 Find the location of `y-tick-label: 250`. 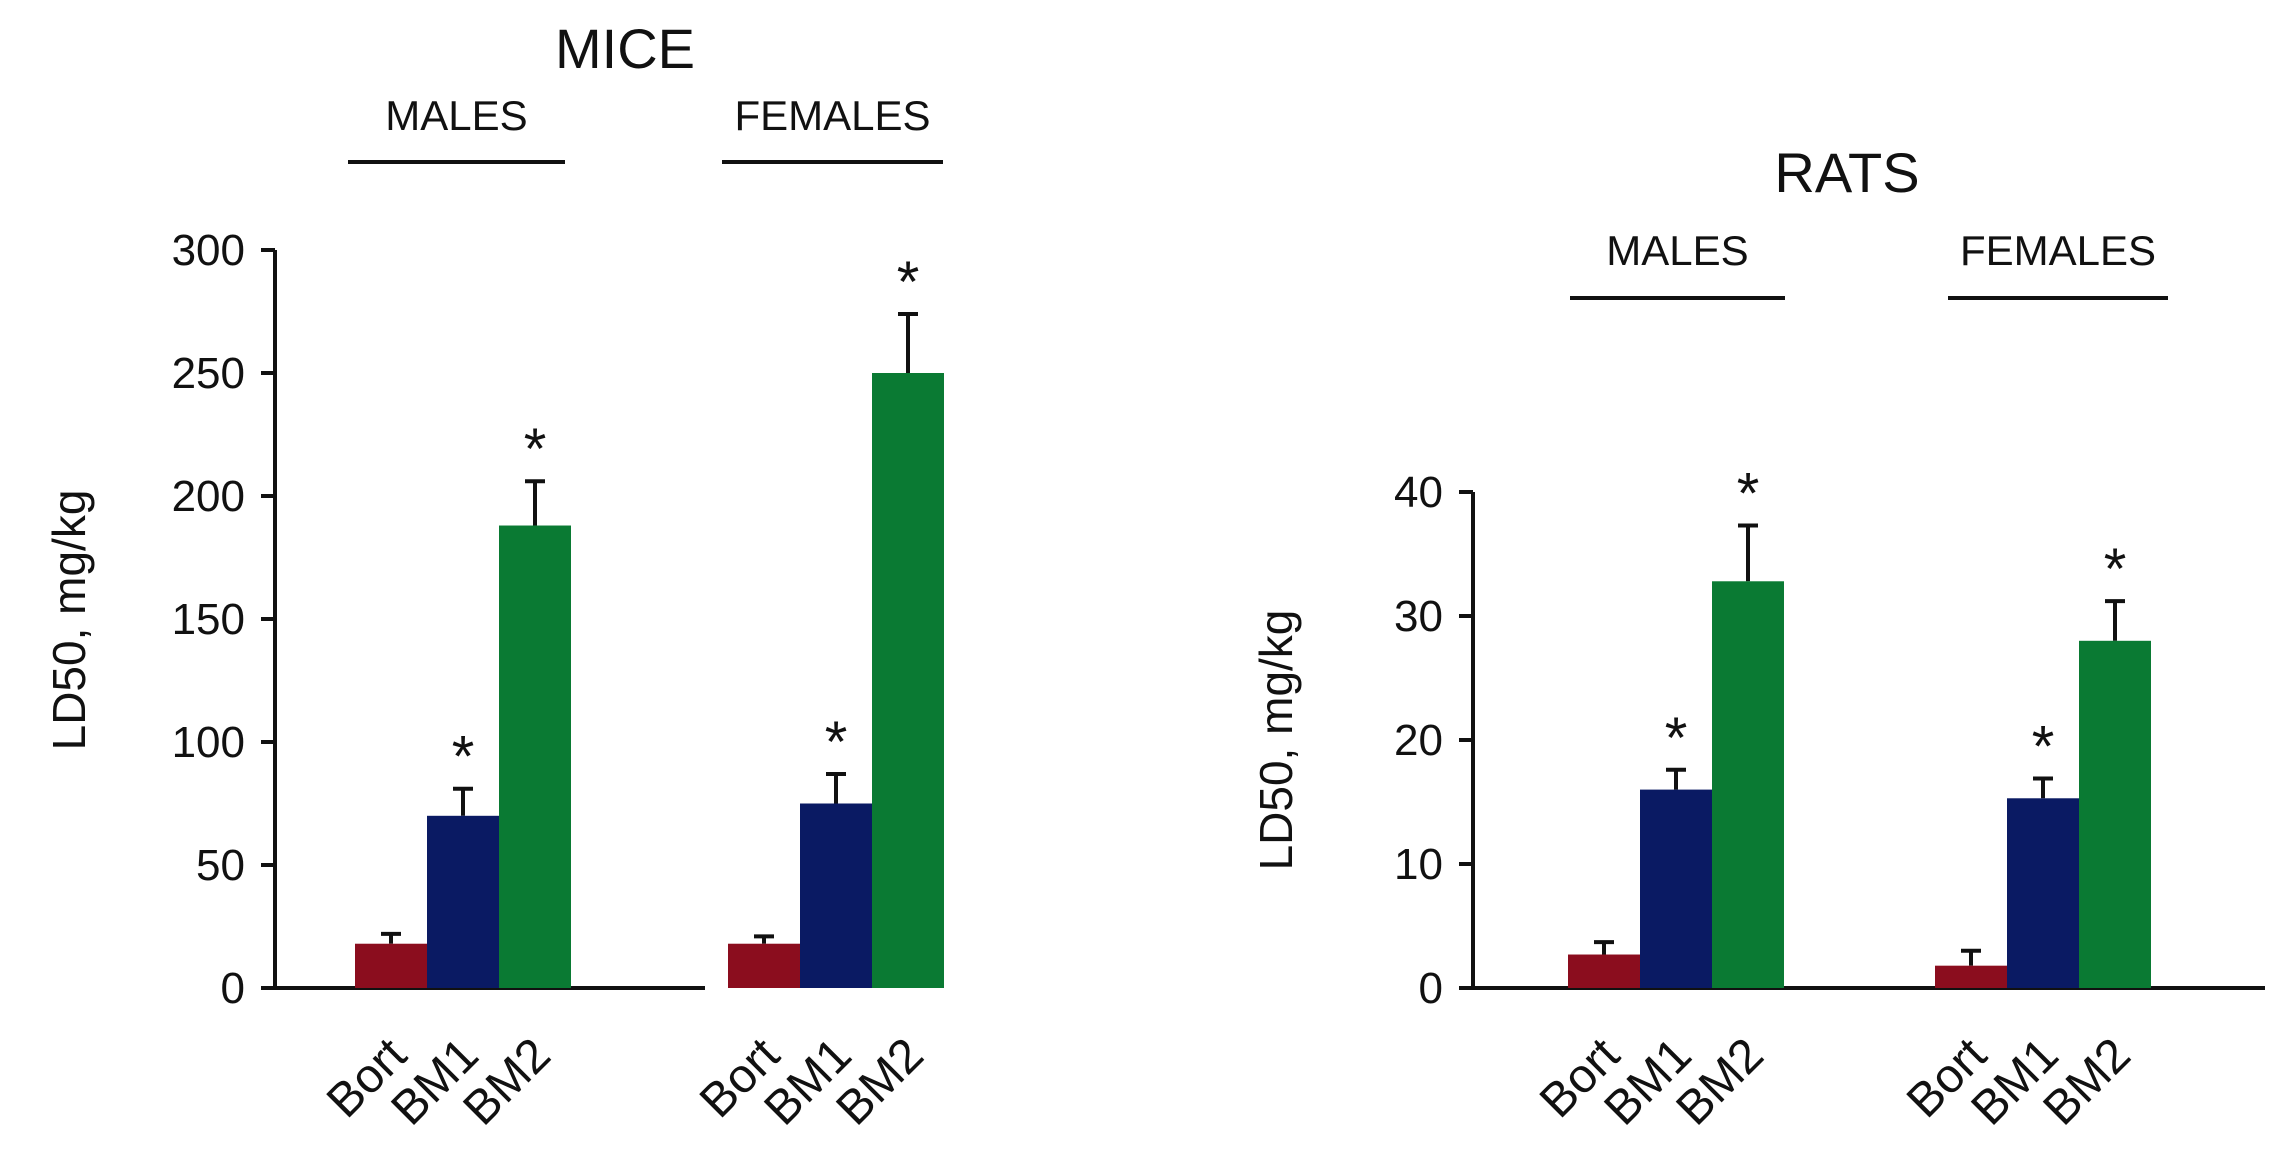

y-tick-label: 250 is located at coordinates (208, 373).